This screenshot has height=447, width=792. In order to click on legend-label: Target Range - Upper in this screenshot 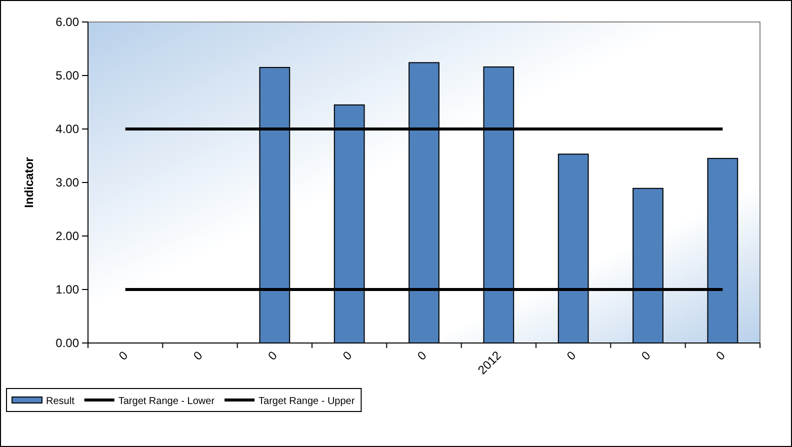, I will do `click(307, 401)`.